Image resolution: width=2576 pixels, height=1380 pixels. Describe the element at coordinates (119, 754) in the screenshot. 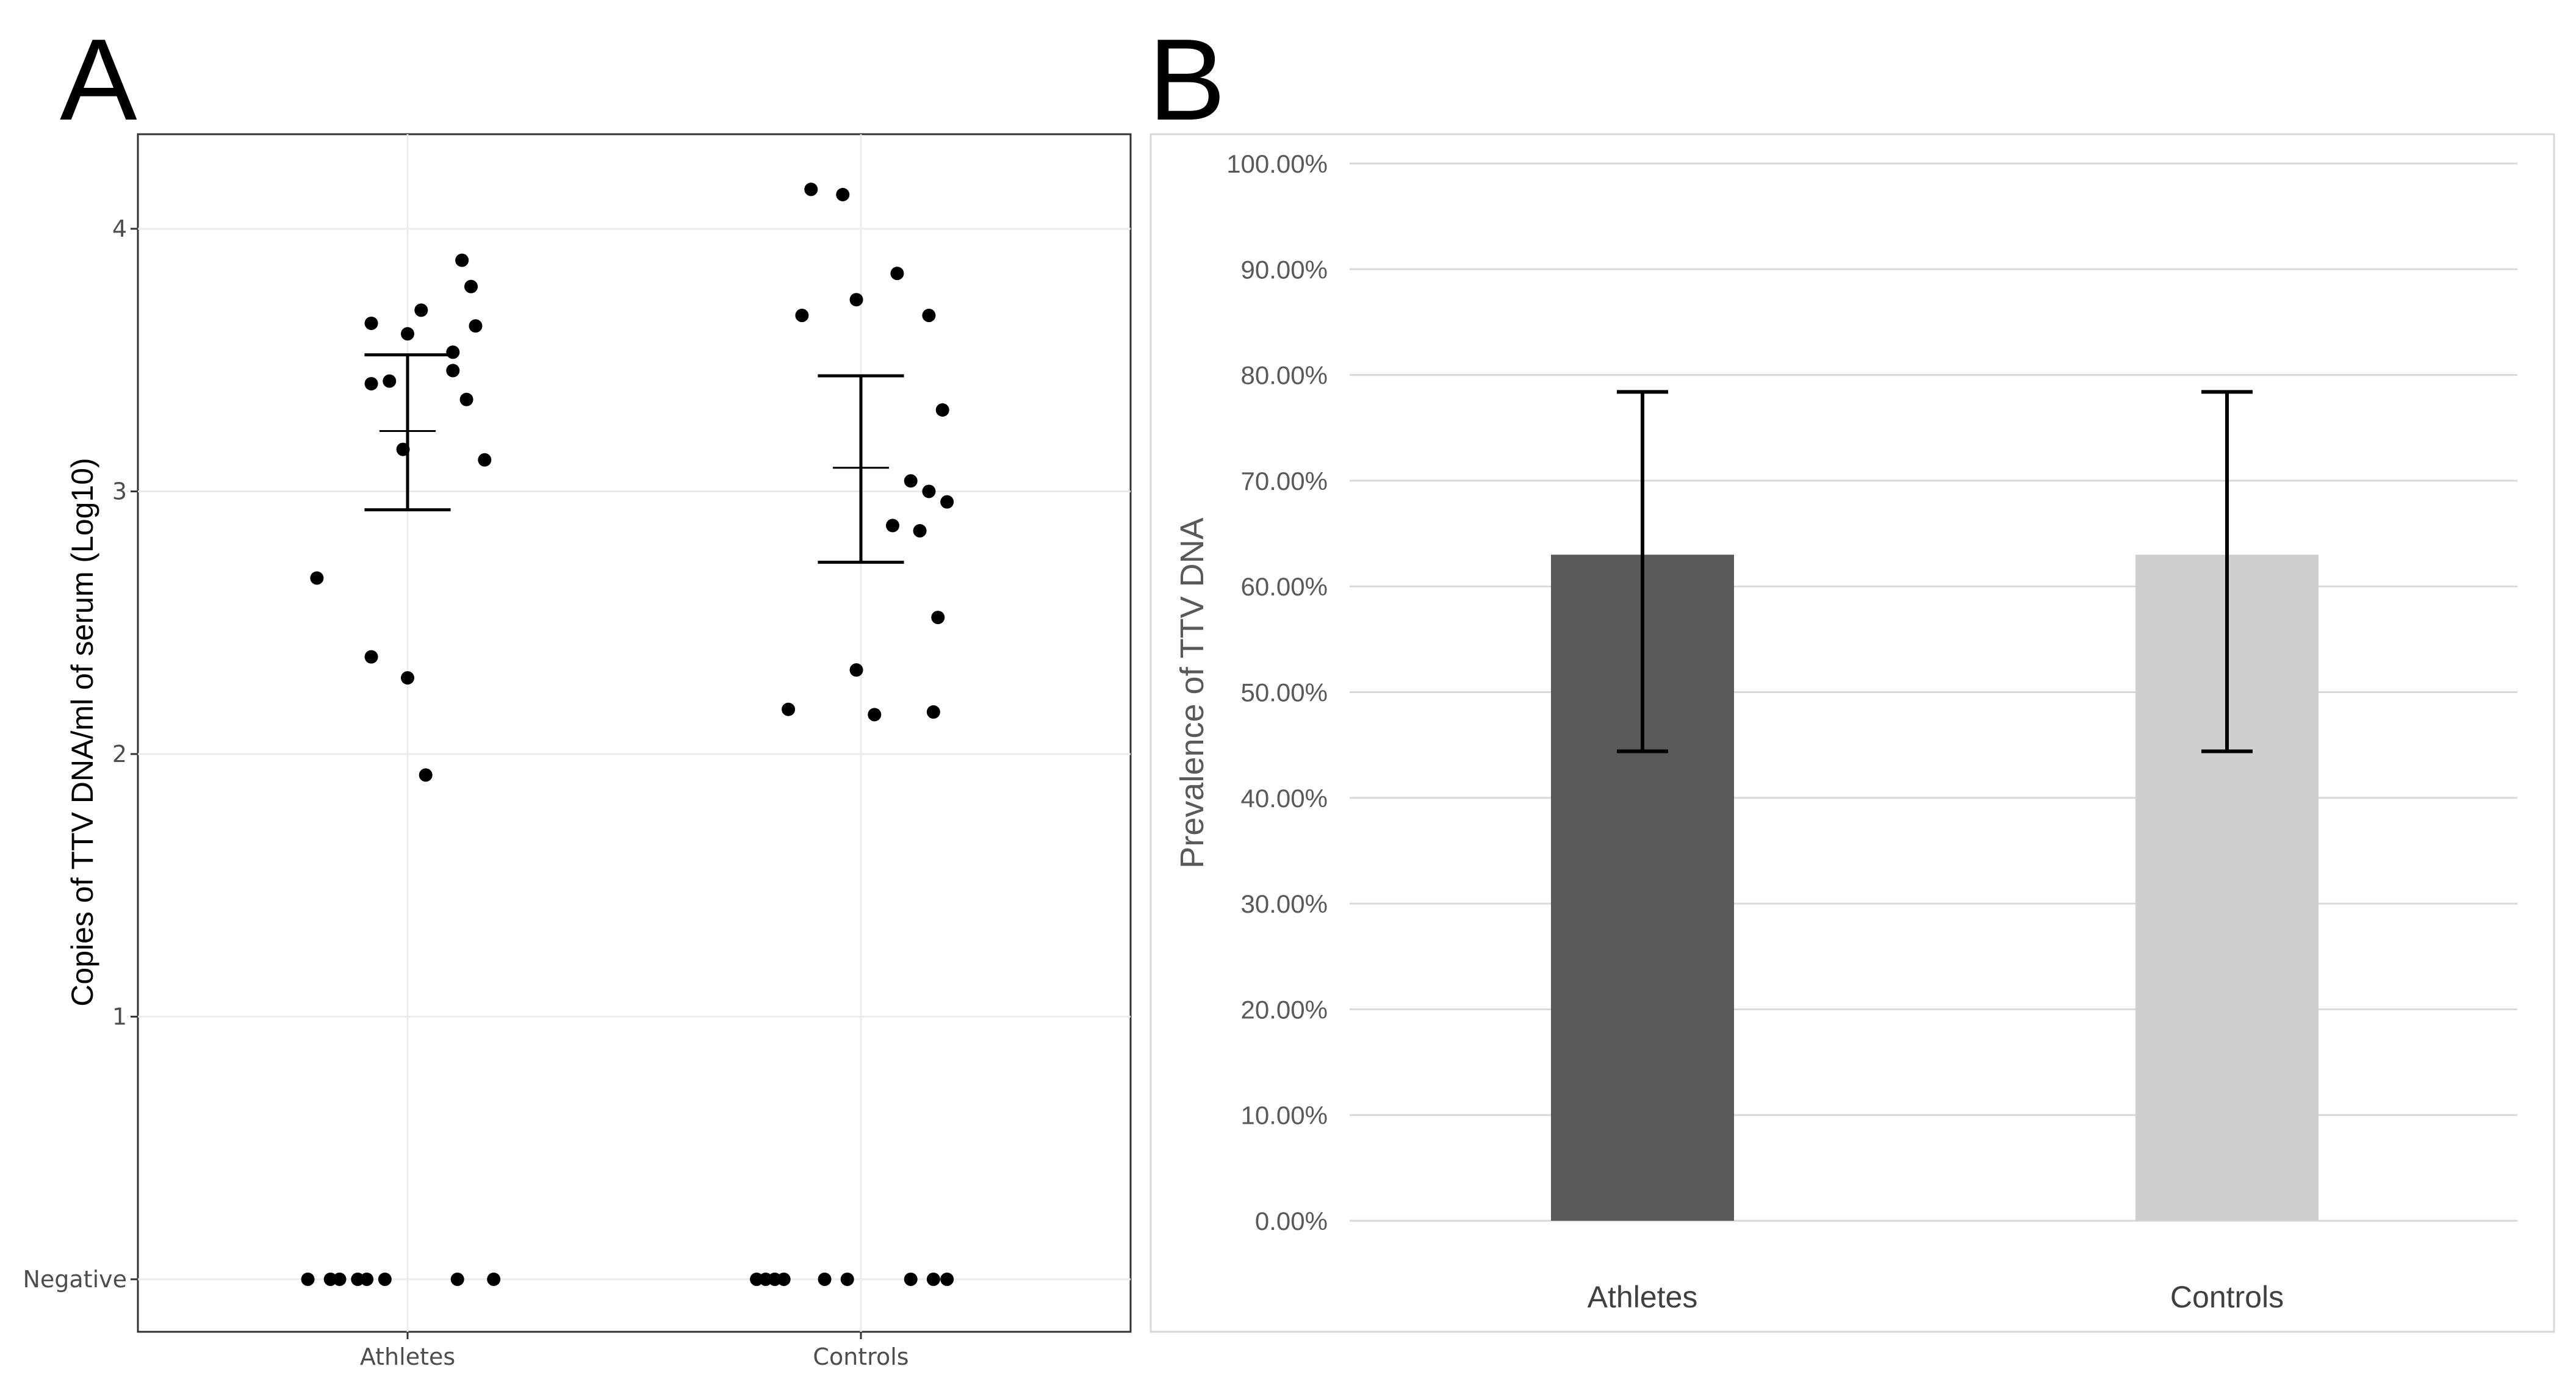

I see `panel-a-y-tick-label: 2` at that location.